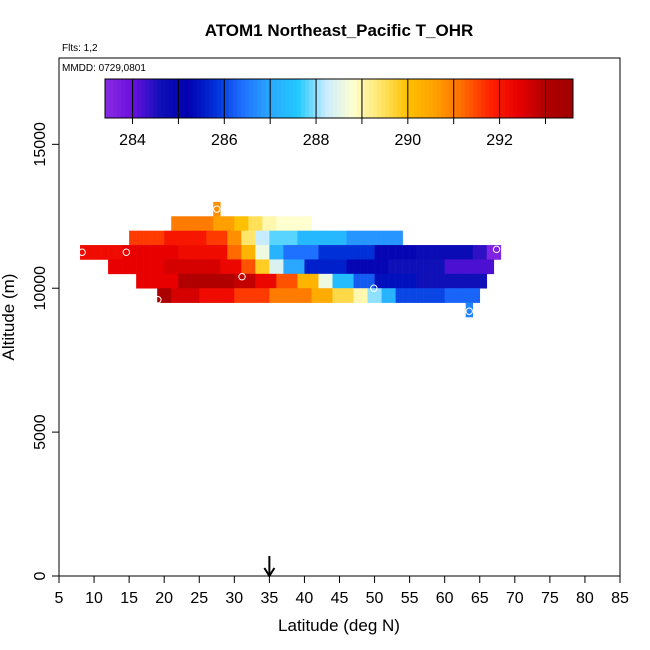 This screenshot has width=650, height=650. I want to click on heatmap-cells, so click(291, 259).